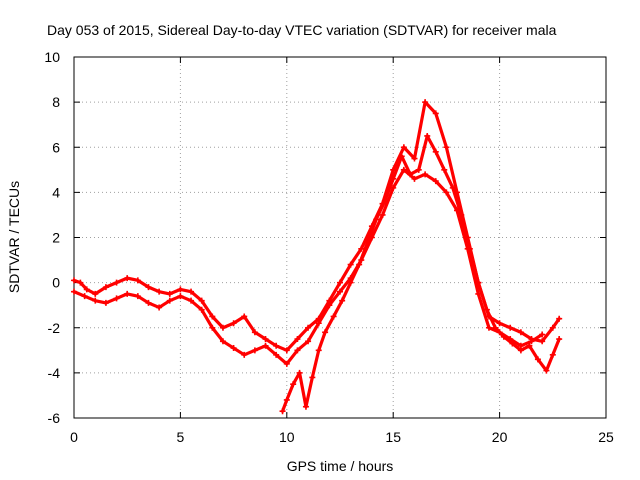 This screenshot has width=640, height=480. I want to click on y-tick-label: 6, so click(56, 147).